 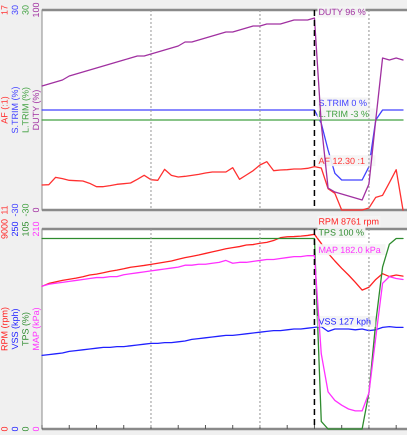 I want to click on y-tick-label: 9000, so click(x=5, y=229).